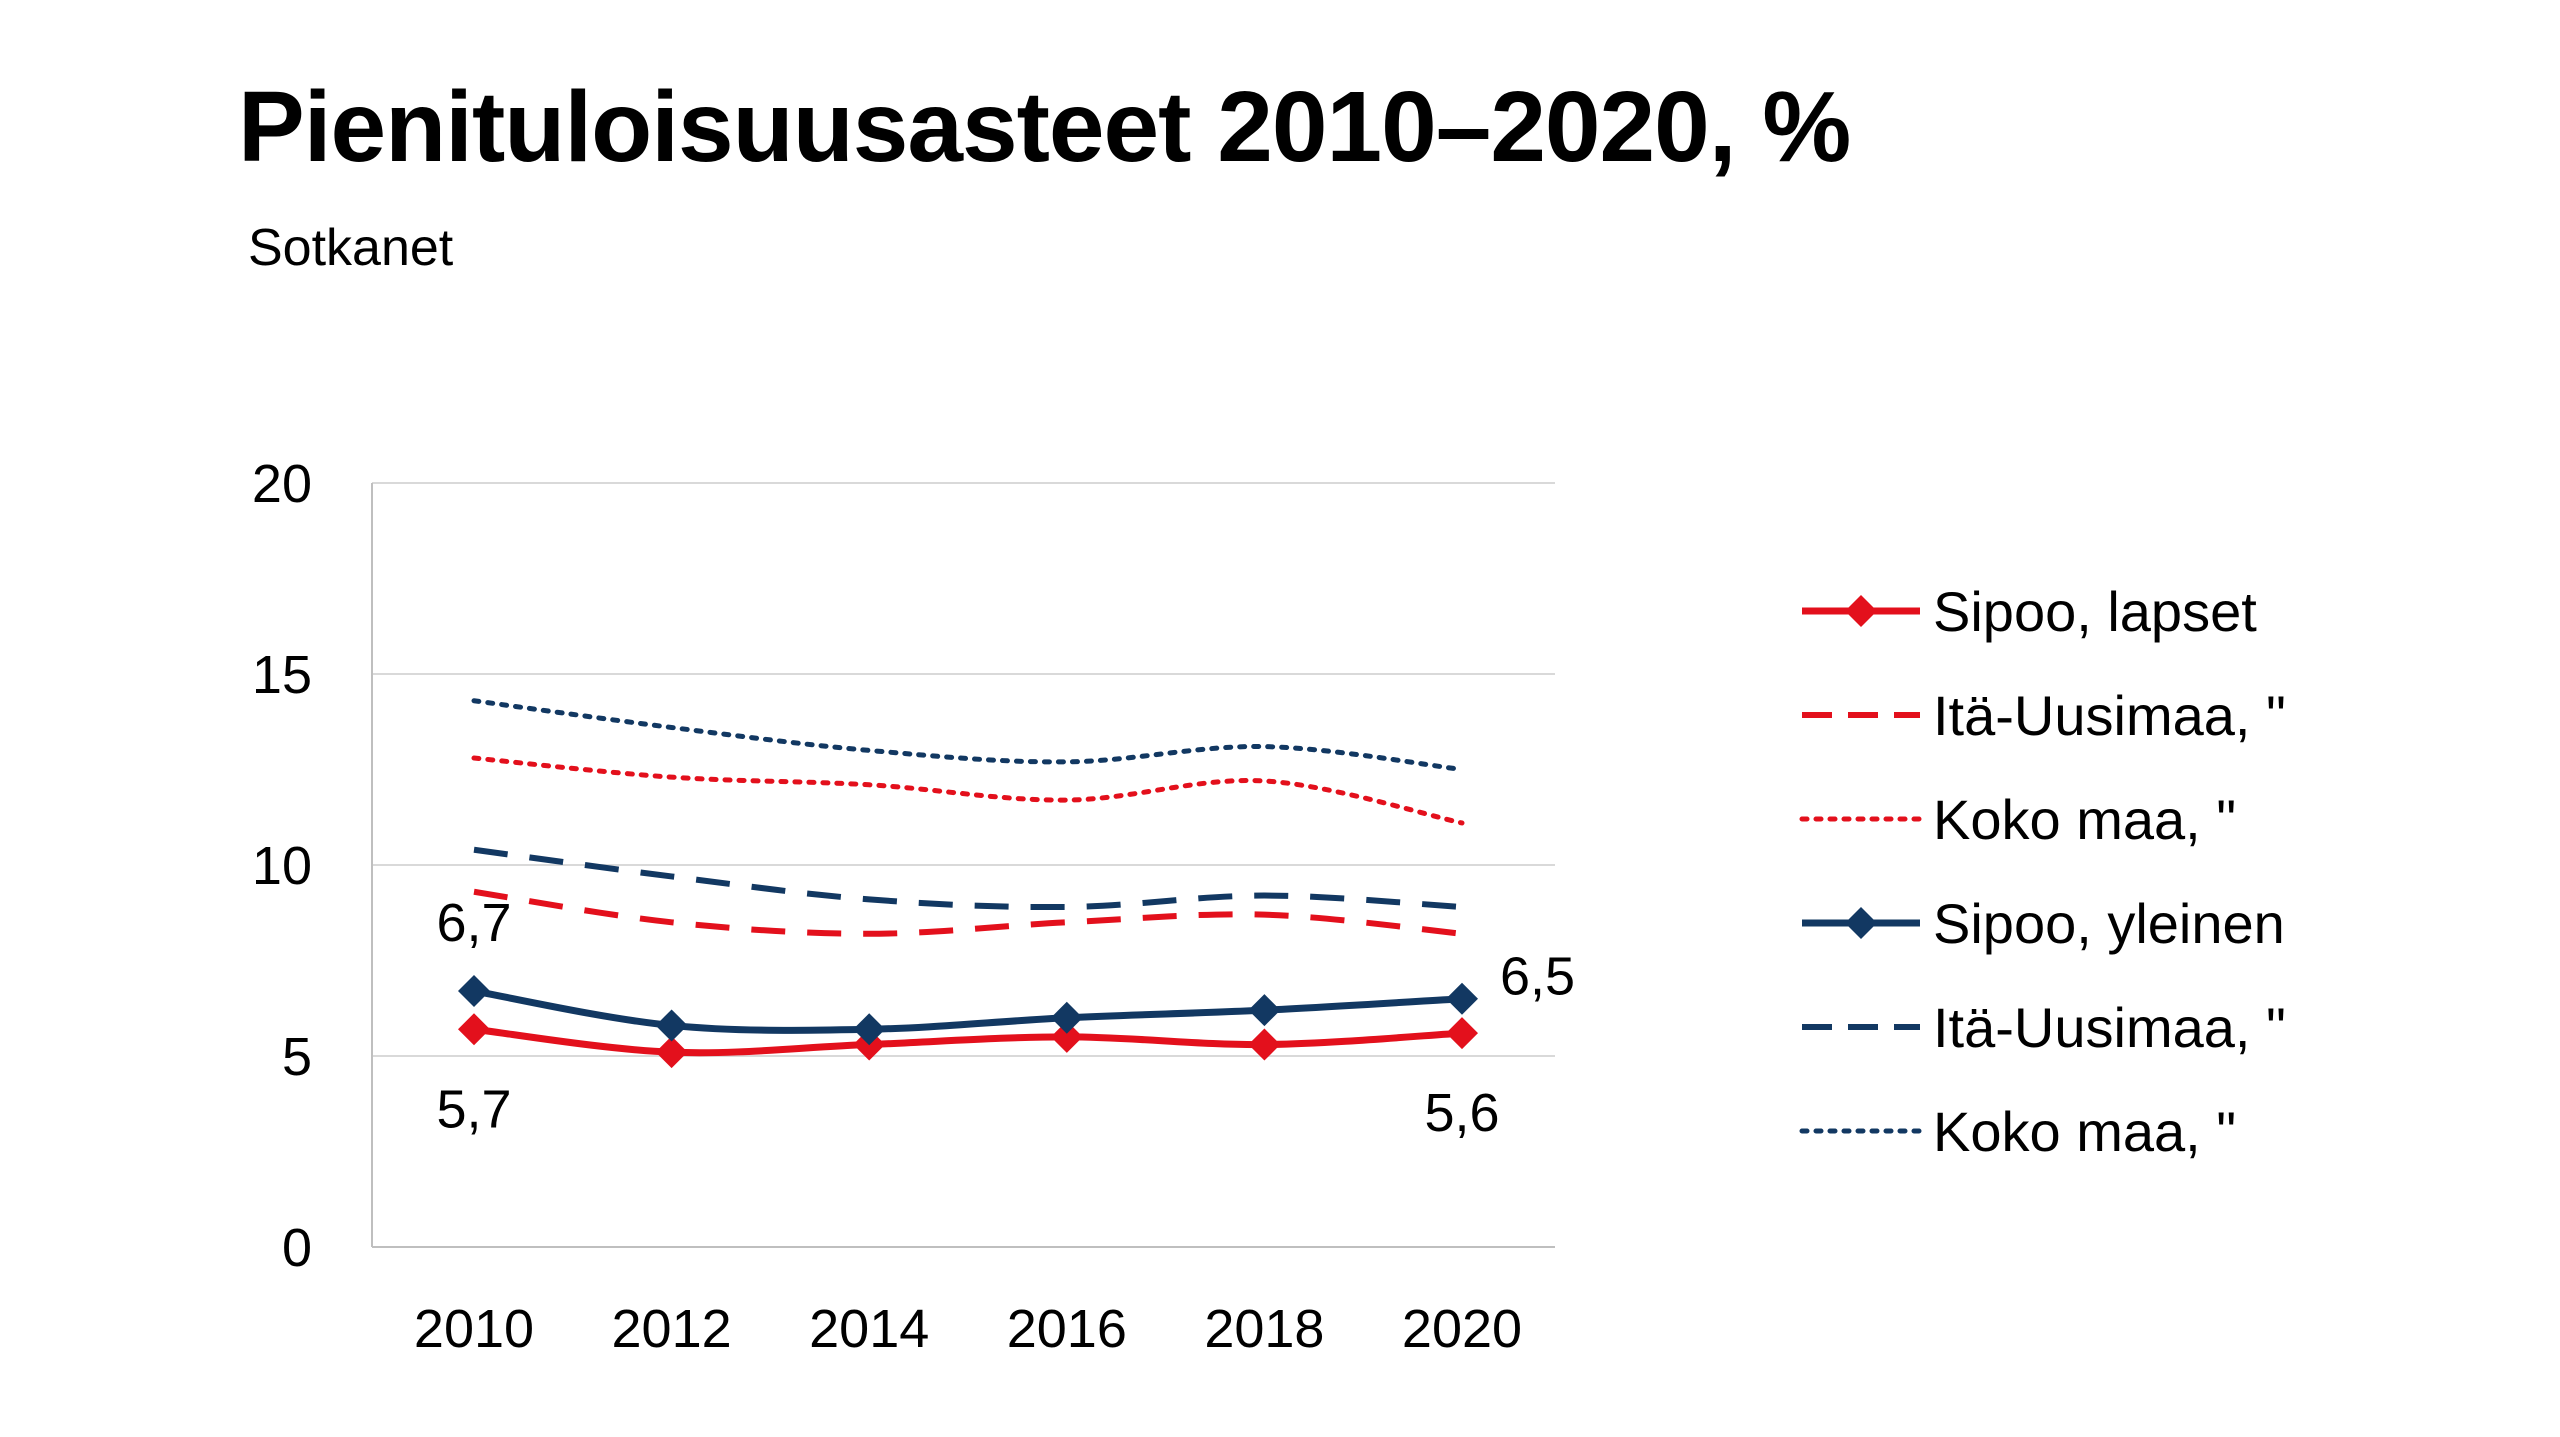 Image resolution: width=2560 pixels, height=1437 pixels. I want to click on x-tick-label: 2010, so click(474, 1329).